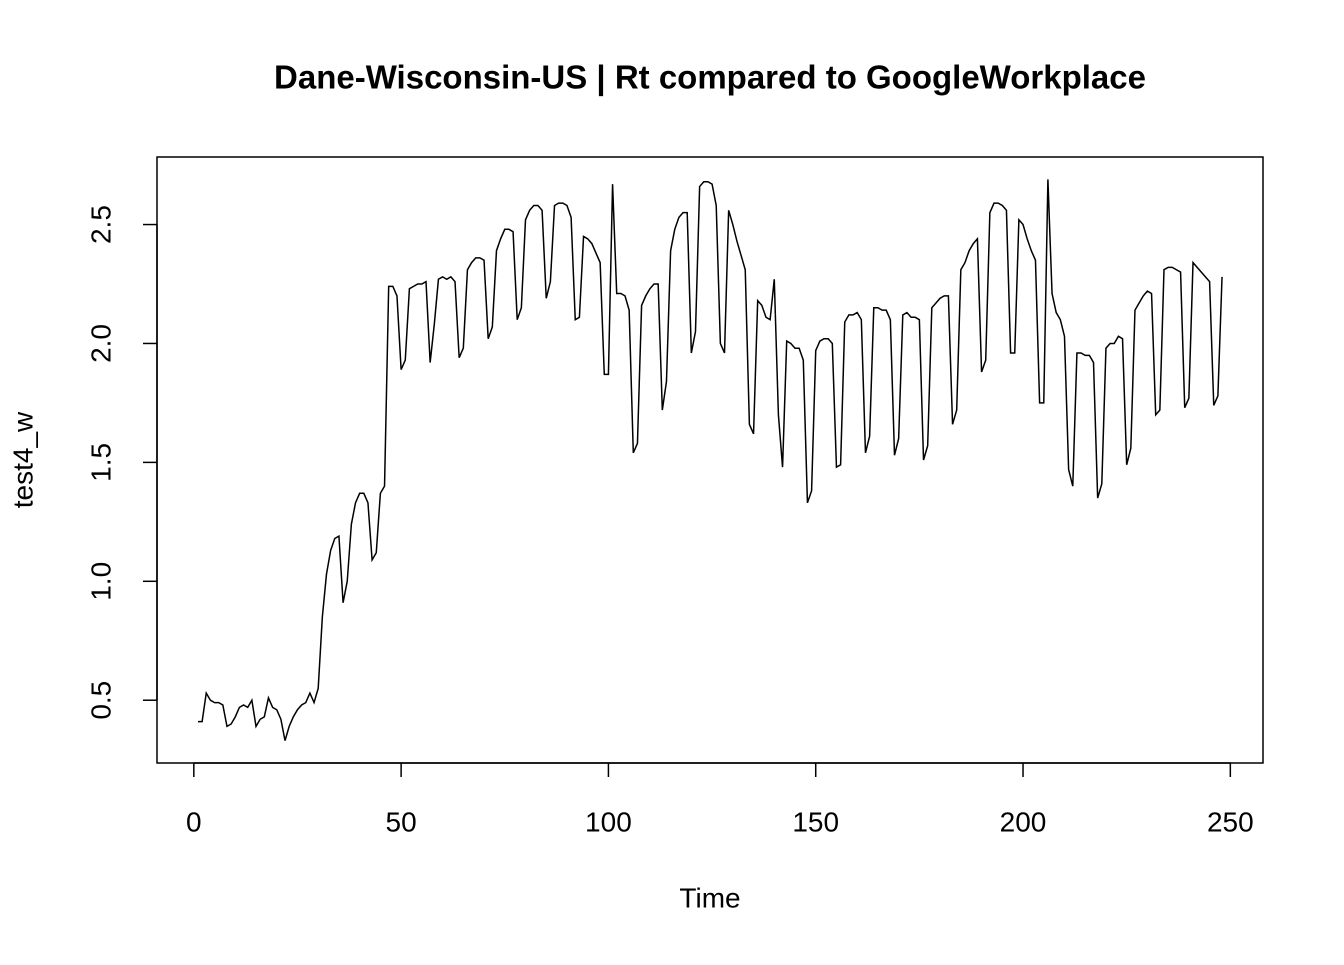  What do you see at coordinates (22, 459) in the screenshot?
I see `y-axis-label: test4_w` at bounding box center [22, 459].